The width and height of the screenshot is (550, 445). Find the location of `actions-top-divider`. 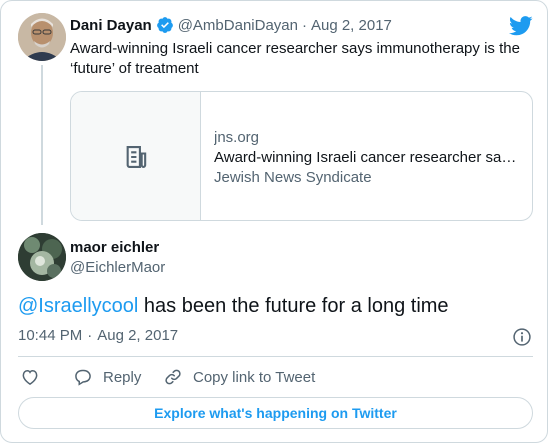

actions-top-divider is located at coordinates (275, 356).